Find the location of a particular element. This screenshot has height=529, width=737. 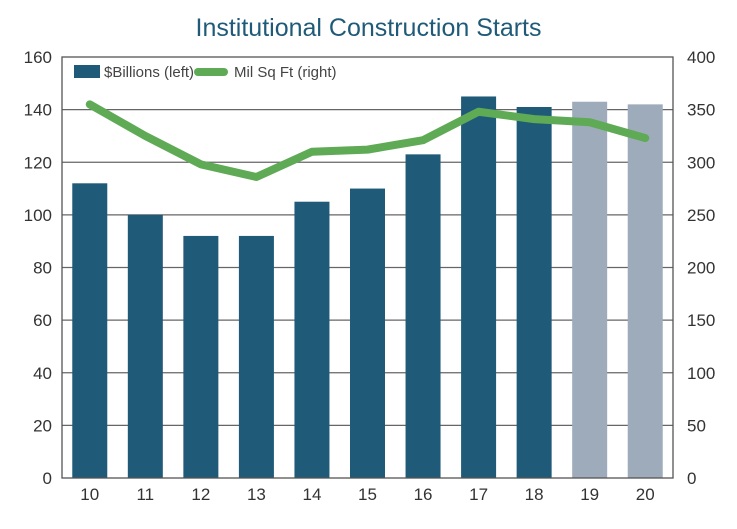

y-left-tick-label: 100 is located at coordinates (38, 215).